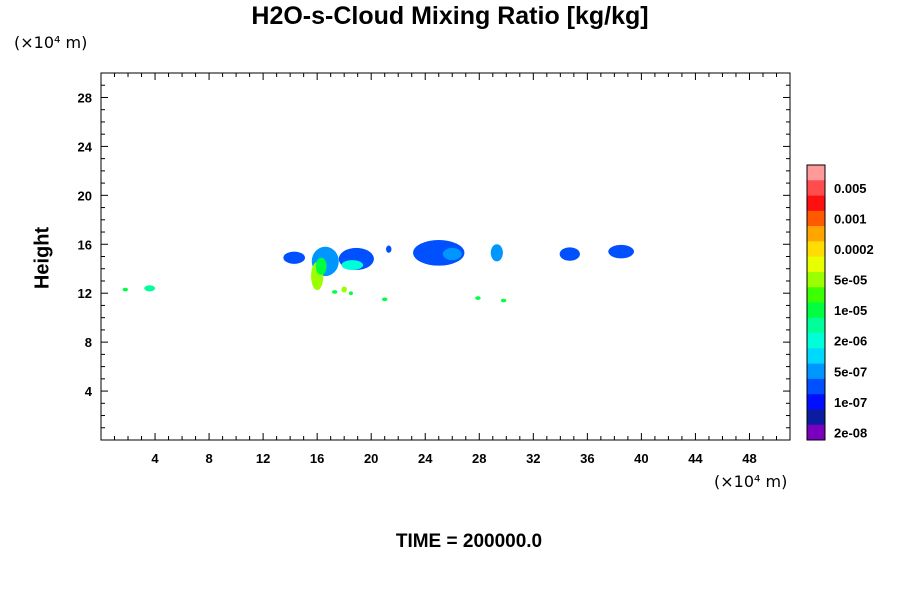 This screenshot has width=900, height=600. Describe the element at coordinates (479, 458) in the screenshot. I see `x-tick-label: 28` at that location.